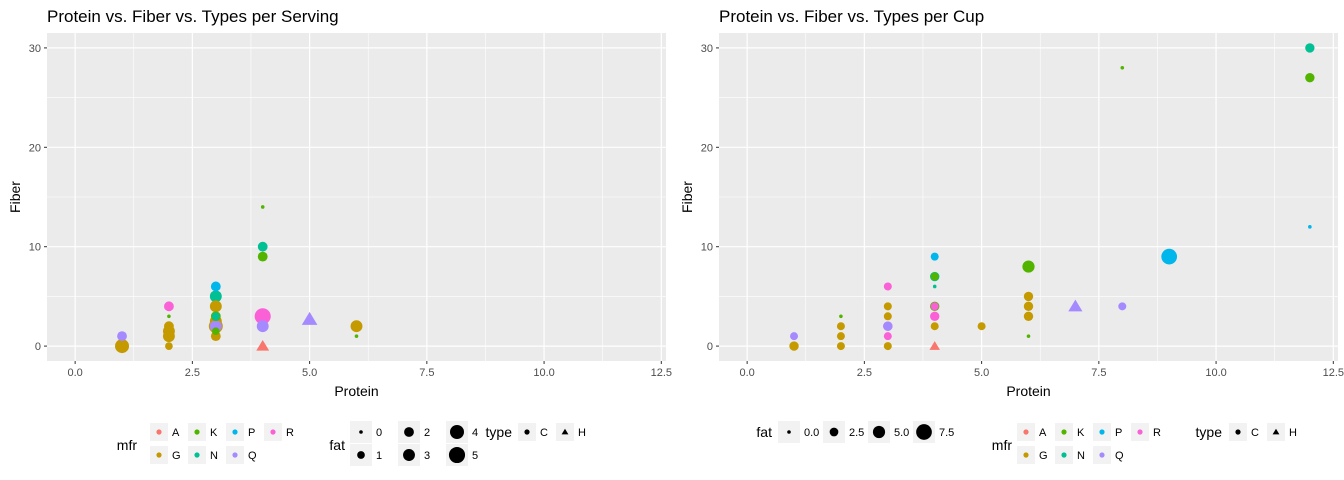 This screenshot has height=480, width=1344. Describe the element at coordinates (427, 456) in the screenshot. I see `legend-label: 3` at that location.